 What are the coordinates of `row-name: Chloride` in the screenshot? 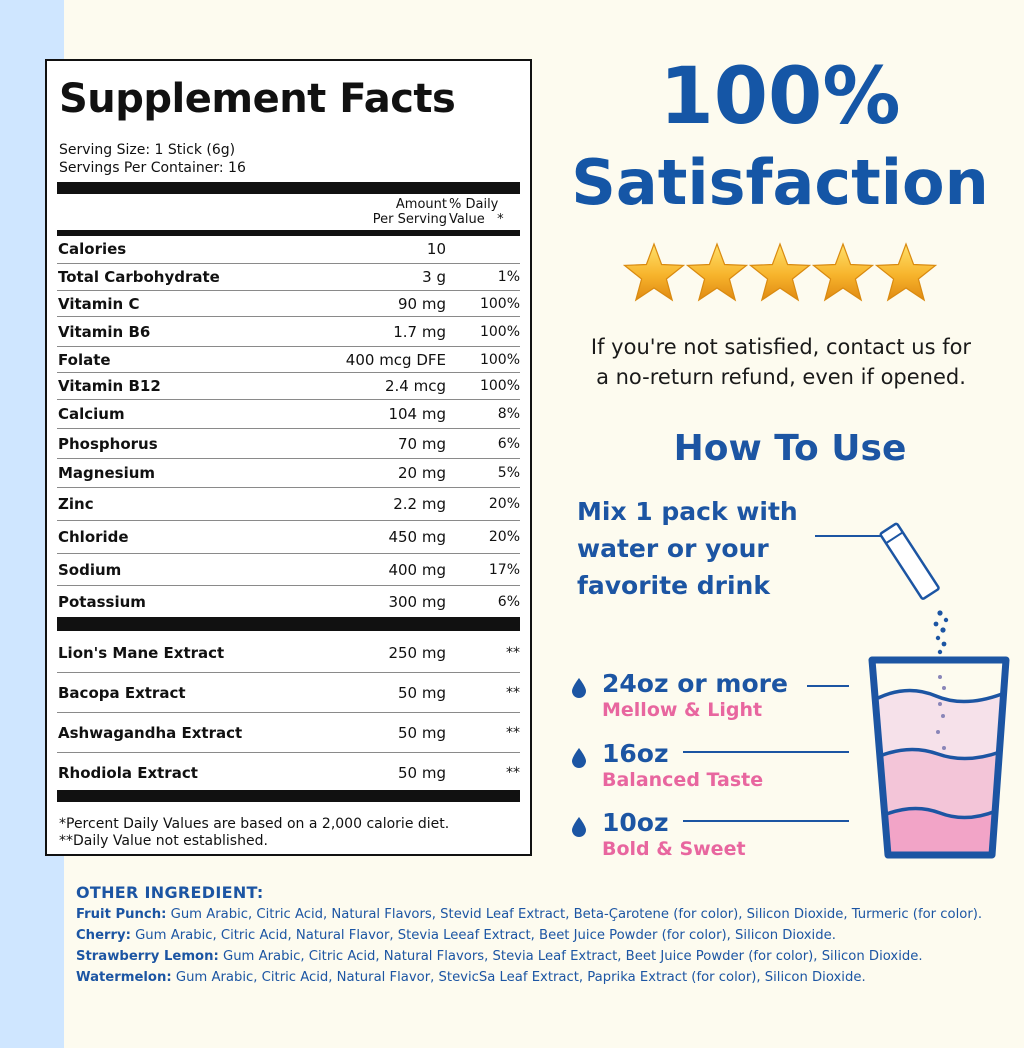 It's located at (93, 537).